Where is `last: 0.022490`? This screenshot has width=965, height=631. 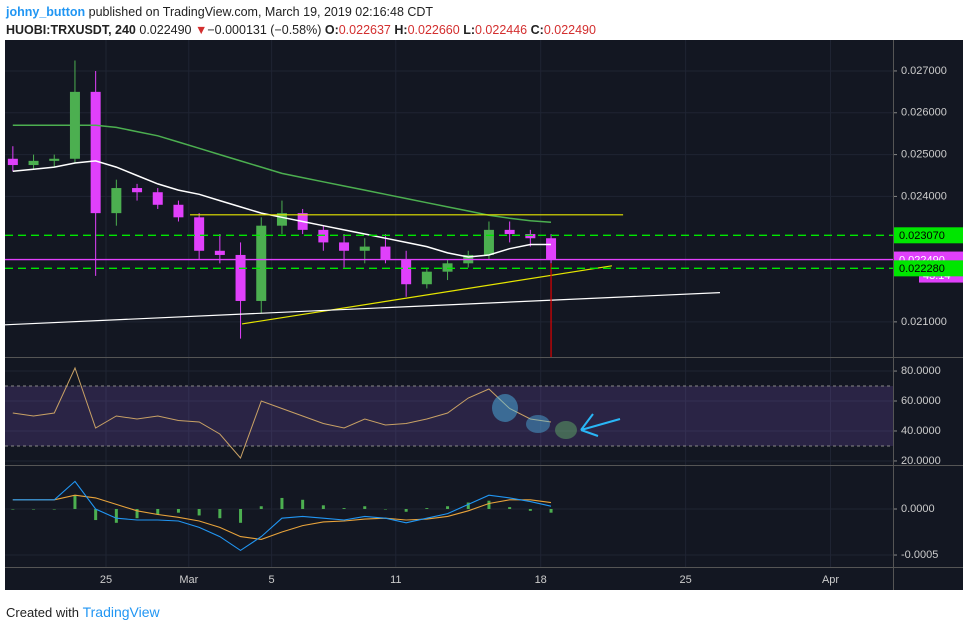 last: 0.022490 is located at coordinates (165, 30).